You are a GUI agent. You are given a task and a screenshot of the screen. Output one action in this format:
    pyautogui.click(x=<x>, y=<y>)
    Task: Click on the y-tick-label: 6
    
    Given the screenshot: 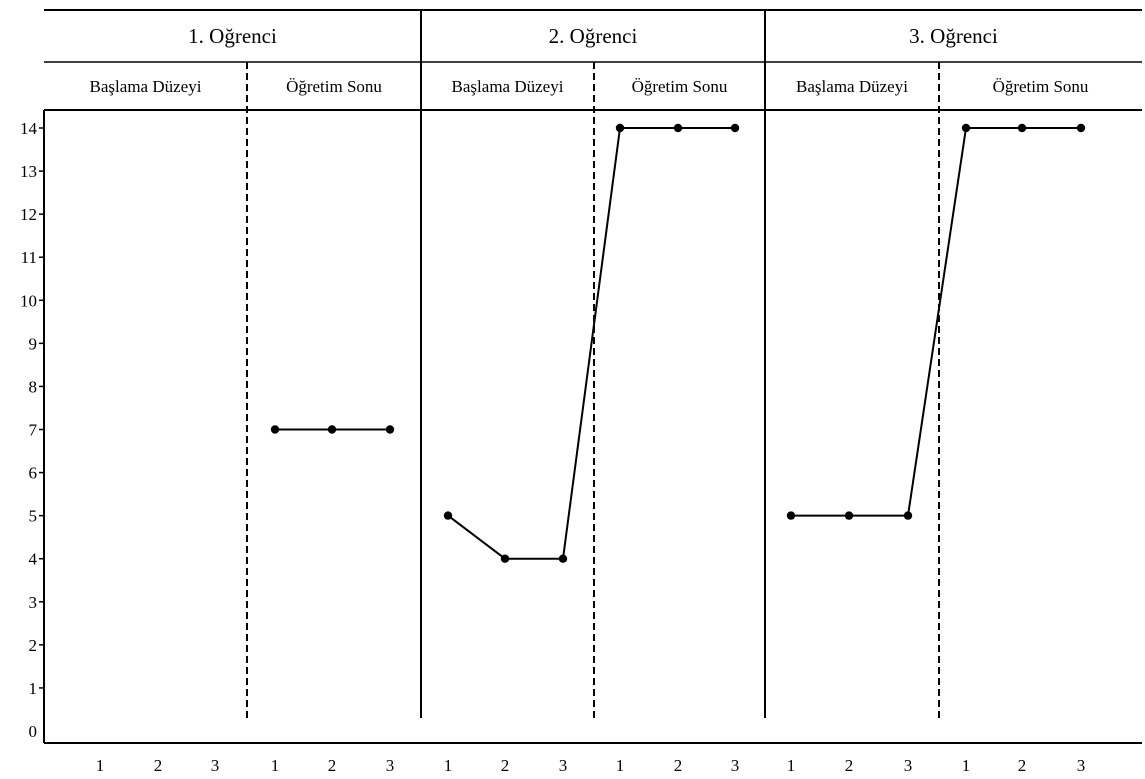 What is the action you would take?
    pyautogui.click(x=33, y=473)
    